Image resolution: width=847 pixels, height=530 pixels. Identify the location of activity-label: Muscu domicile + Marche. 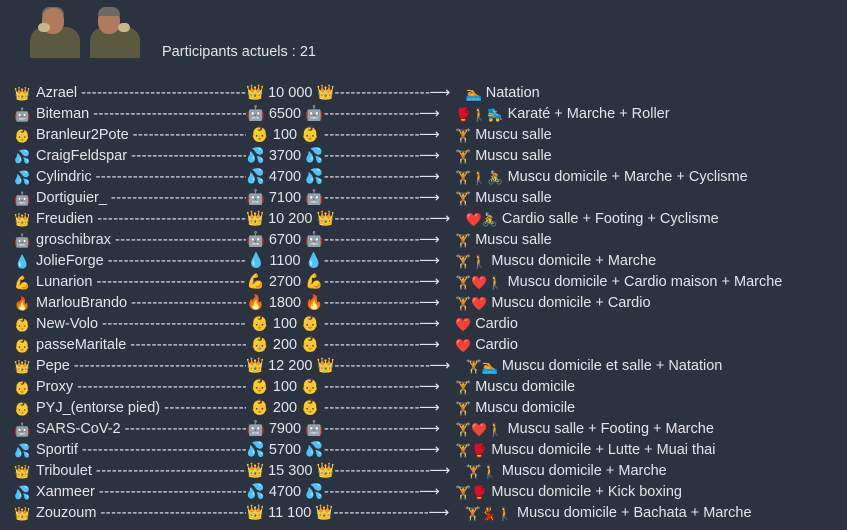
(574, 261).